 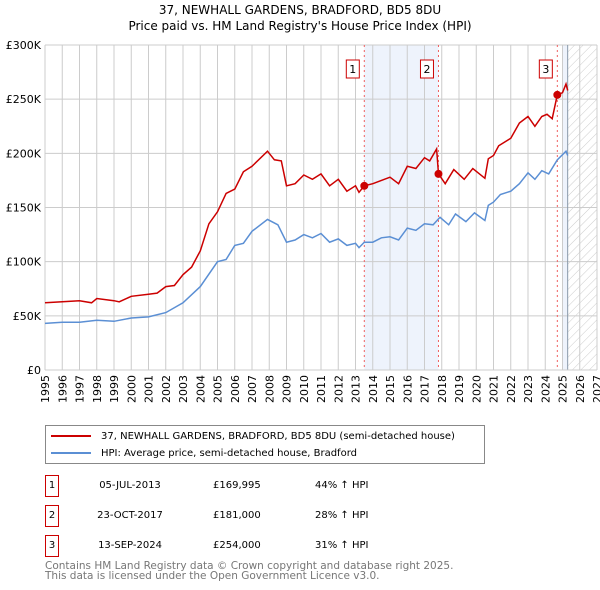 I want to click on sale-label: 2, so click(x=426, y=69).